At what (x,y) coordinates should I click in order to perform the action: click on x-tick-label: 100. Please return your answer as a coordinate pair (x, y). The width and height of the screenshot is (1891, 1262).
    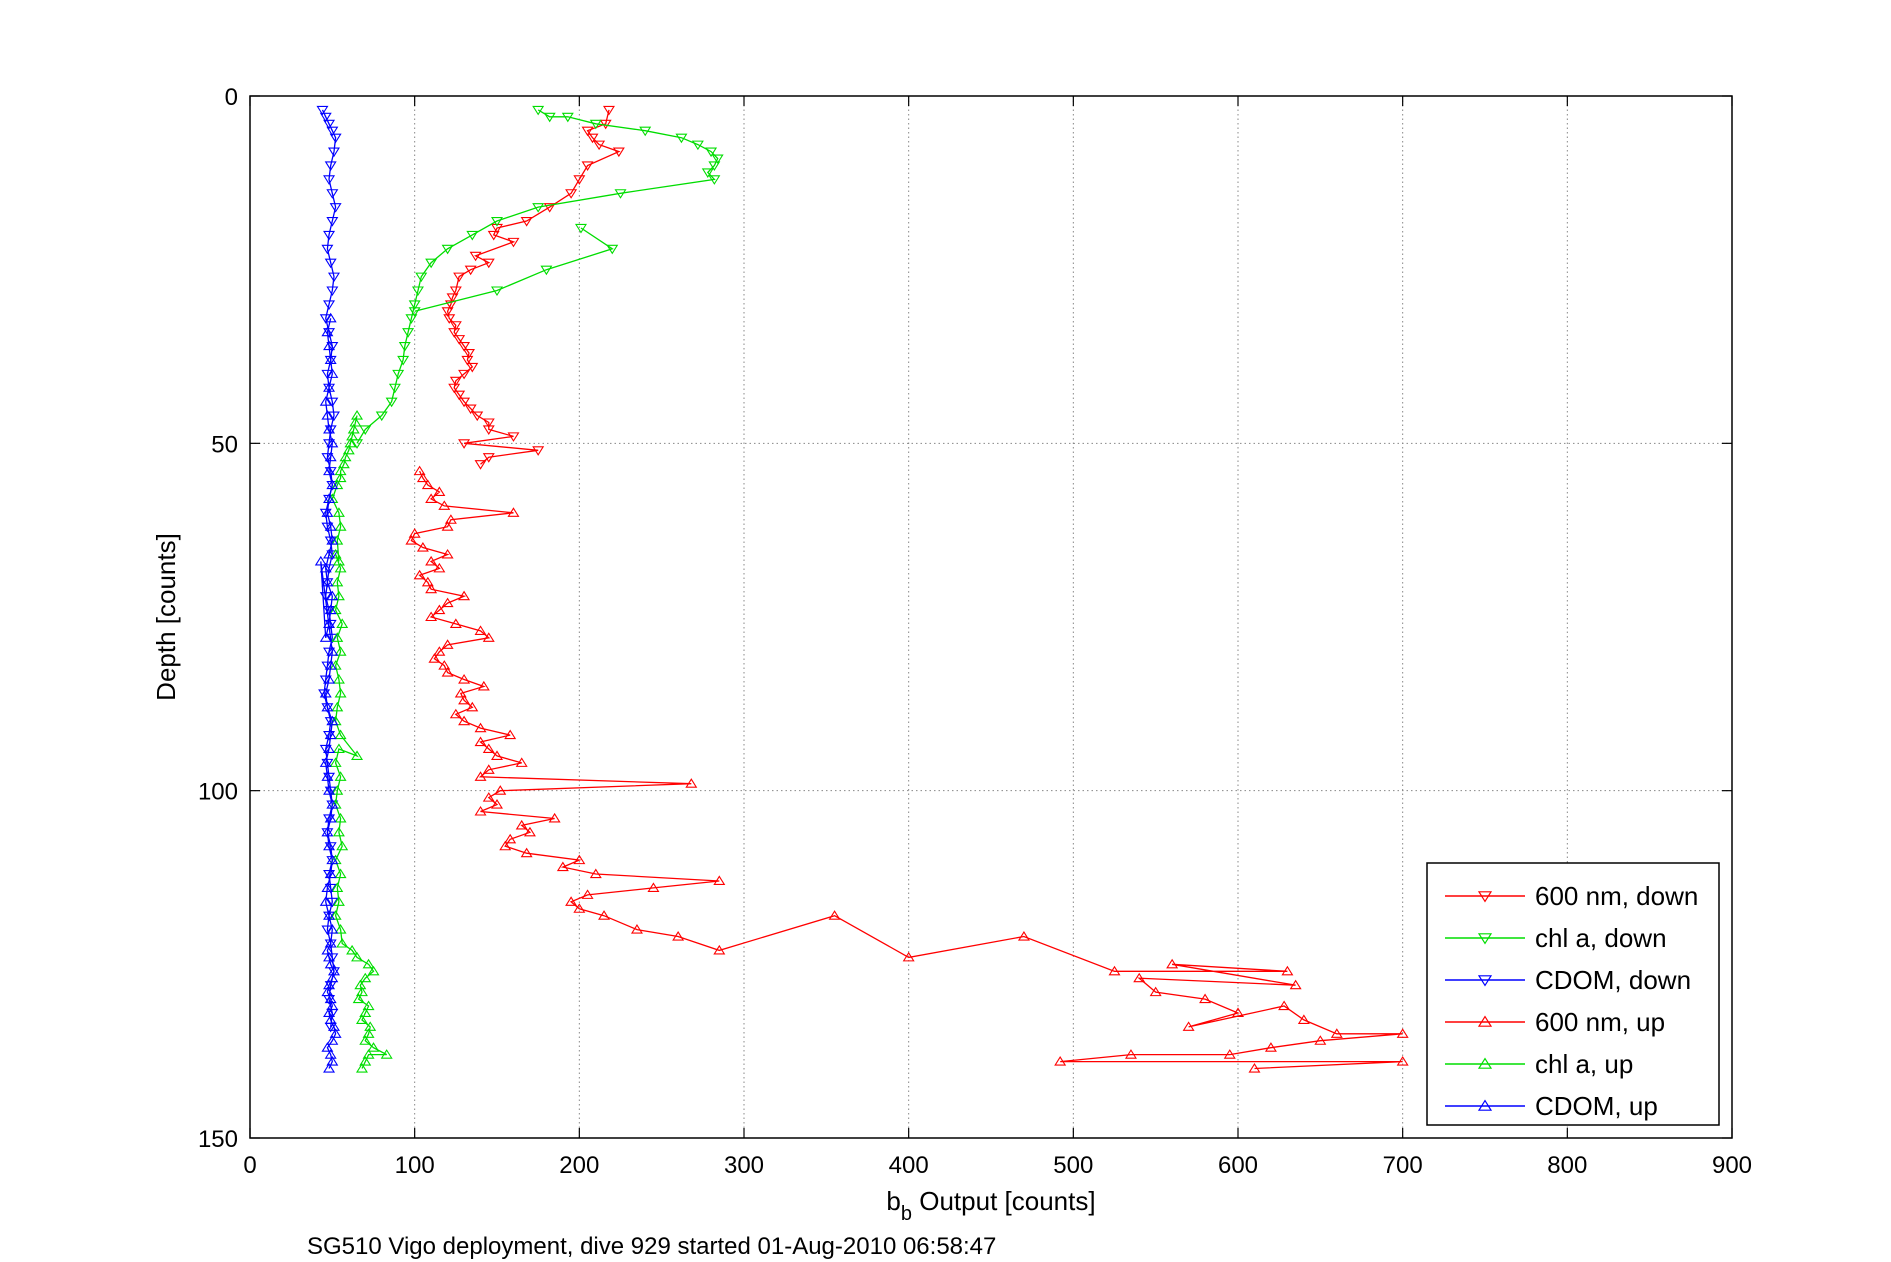
    Looking at the image, I should click on (415, 1165).